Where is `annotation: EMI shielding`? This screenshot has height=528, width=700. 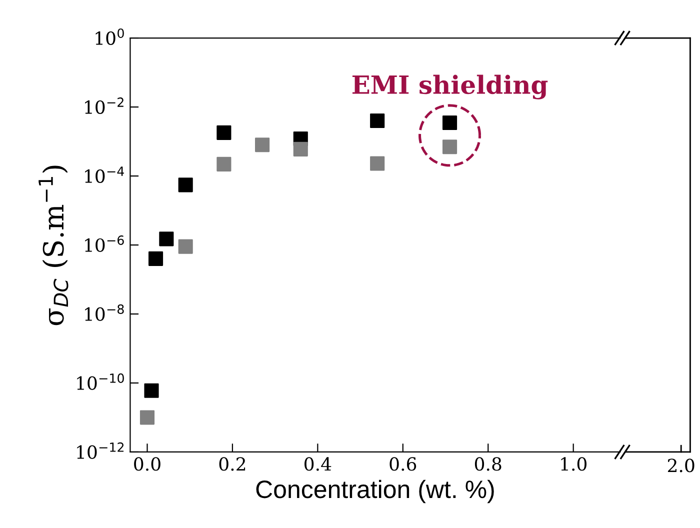
annotation: EMI shielding is located at coordinates (450, 87).